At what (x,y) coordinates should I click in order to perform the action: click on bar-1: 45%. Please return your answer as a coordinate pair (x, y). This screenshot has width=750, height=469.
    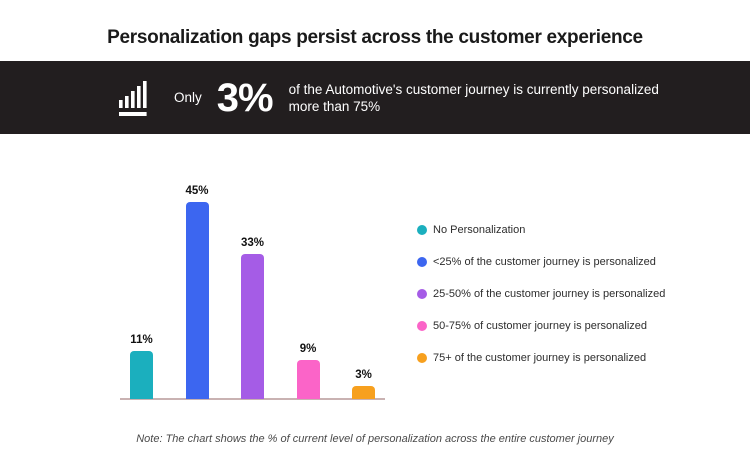
    Looking at the image, I should click on (197, 292).